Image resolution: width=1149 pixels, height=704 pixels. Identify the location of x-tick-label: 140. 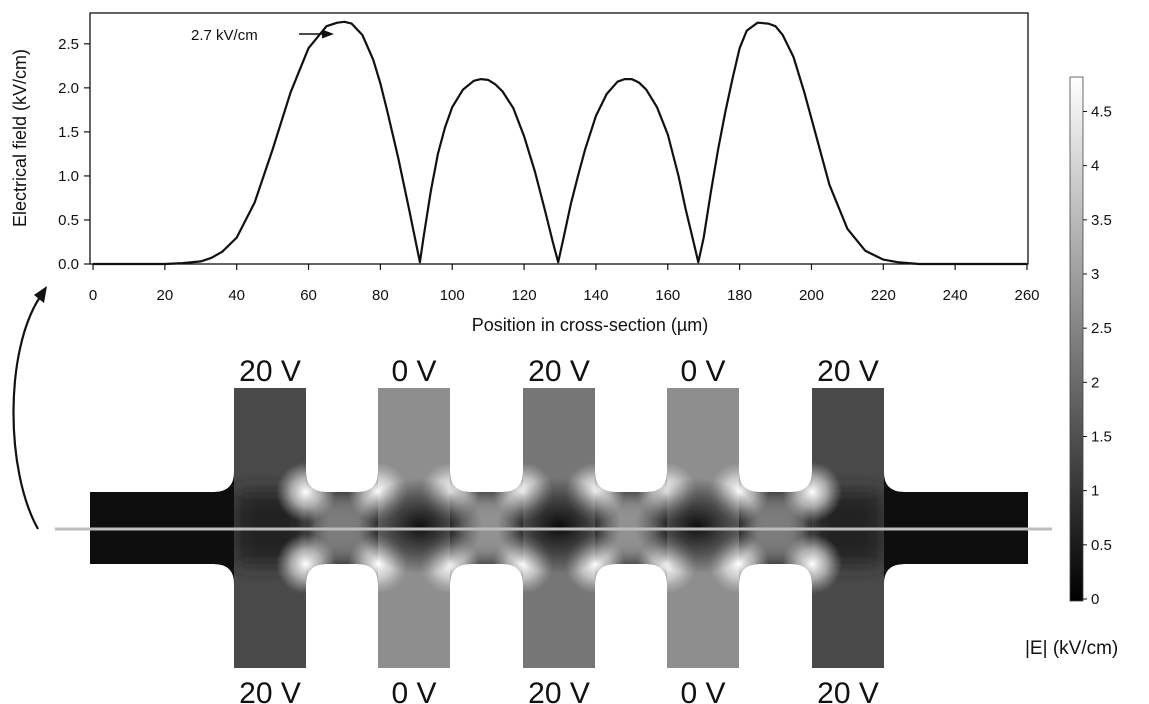
(595, 295).